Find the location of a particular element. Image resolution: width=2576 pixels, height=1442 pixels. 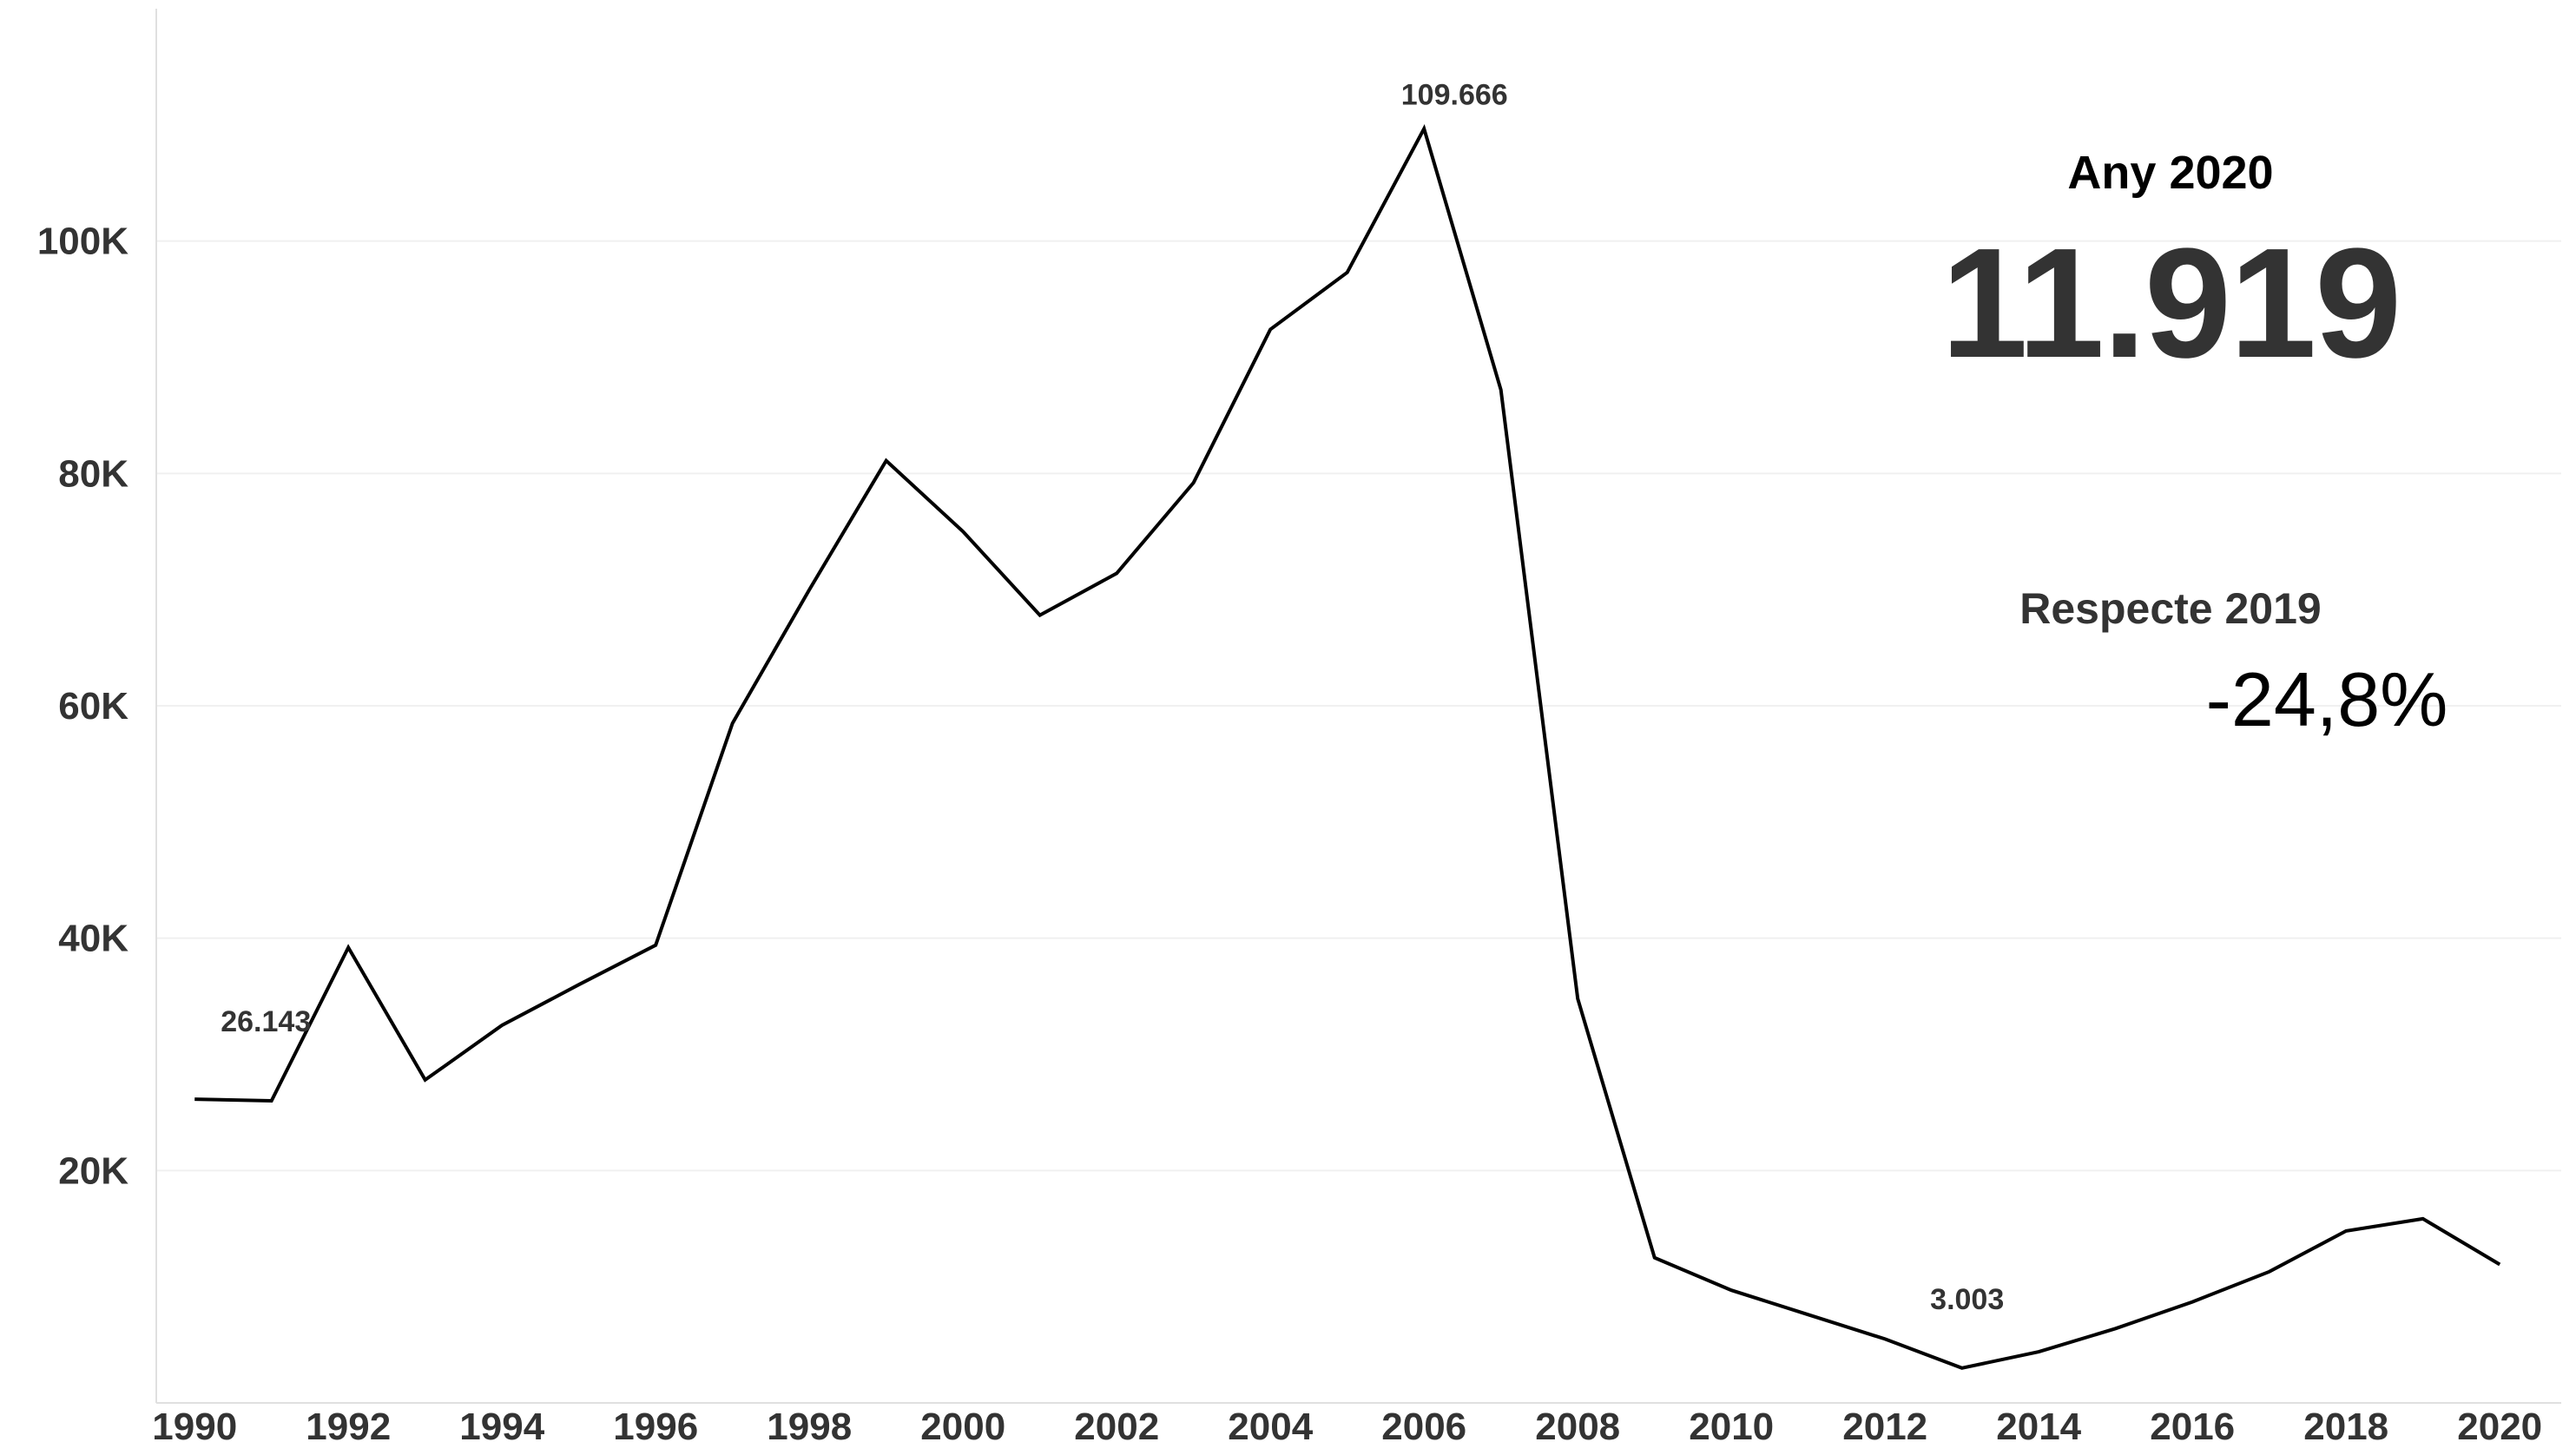

kpi-year-label: Any 2020 is located at coordinates (2170, 173).